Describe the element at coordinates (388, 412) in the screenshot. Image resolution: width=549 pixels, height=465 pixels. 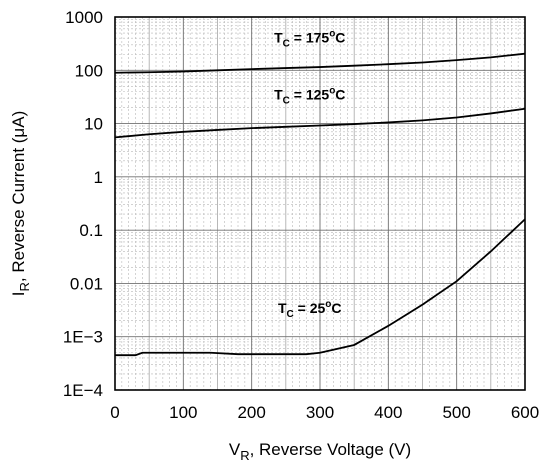
I see `x-tick-label: 400` at that location.